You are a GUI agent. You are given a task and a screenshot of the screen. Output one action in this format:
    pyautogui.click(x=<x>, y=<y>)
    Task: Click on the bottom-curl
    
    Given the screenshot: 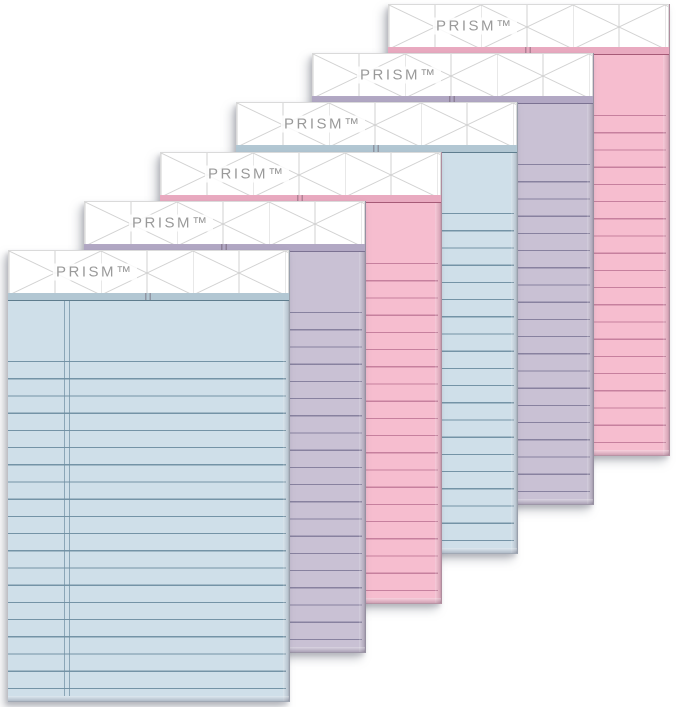 What is the action you would take?
    pyautogui.click(x=148, y=698)
    